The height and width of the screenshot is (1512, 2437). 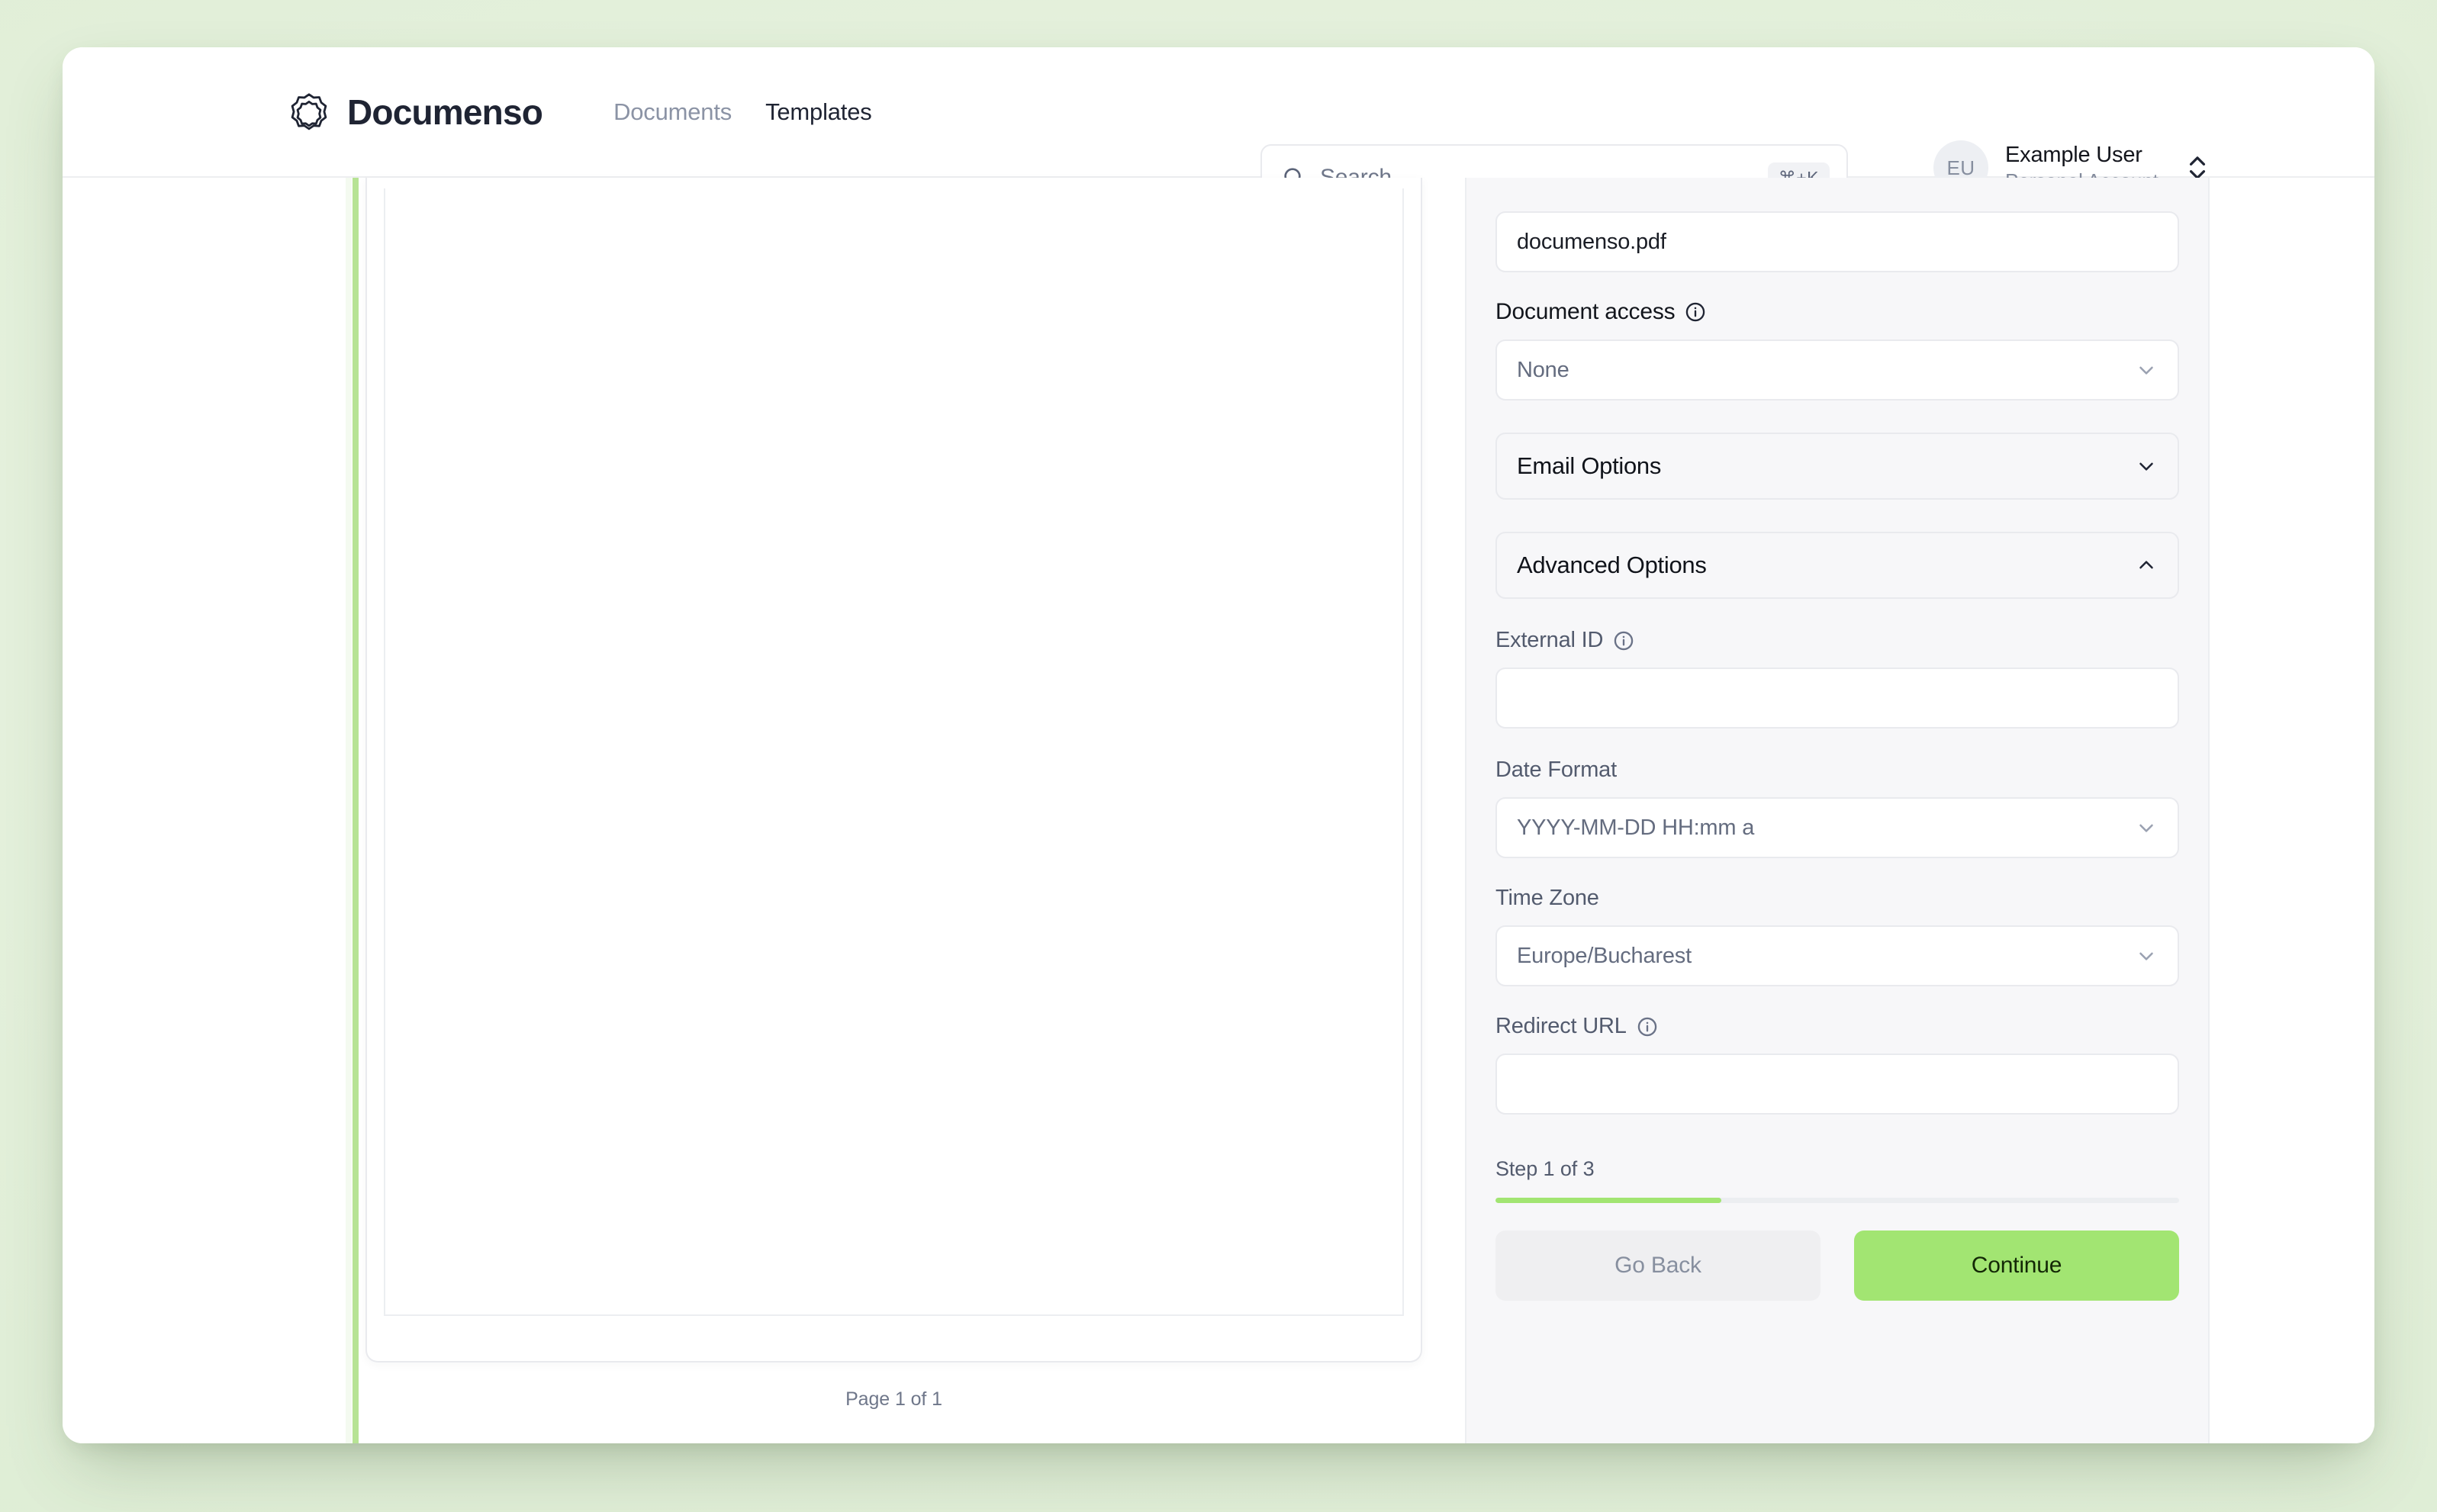 I want to click on time-zone-label-row: Time Zone, so click(x=1837, y=899).